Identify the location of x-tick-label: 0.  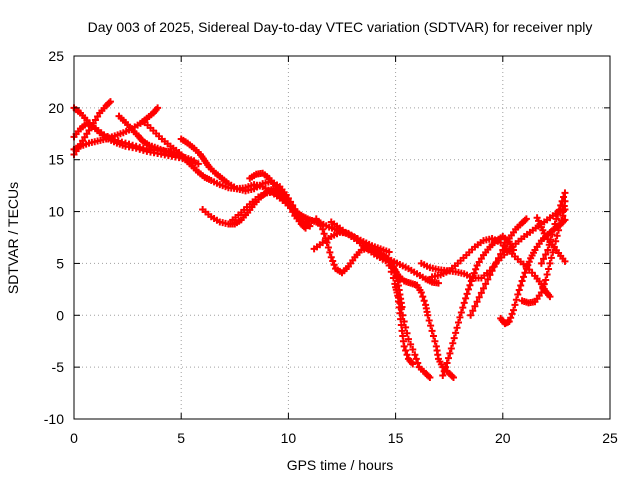
(74, 438).